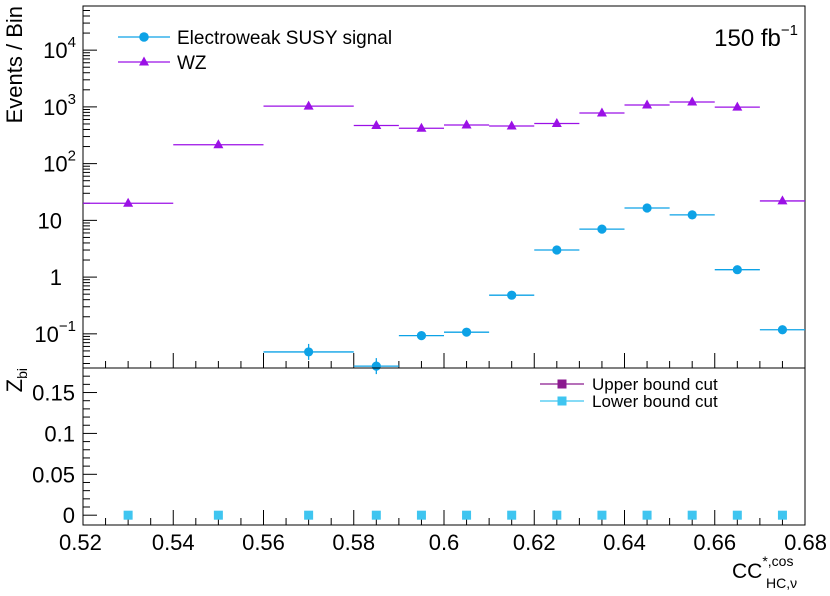 This screenshot has width=830, height=596. Describe the element at coordinates (624, 542) in the screenshot. I see `x-tick-label: 0.64` at that location.